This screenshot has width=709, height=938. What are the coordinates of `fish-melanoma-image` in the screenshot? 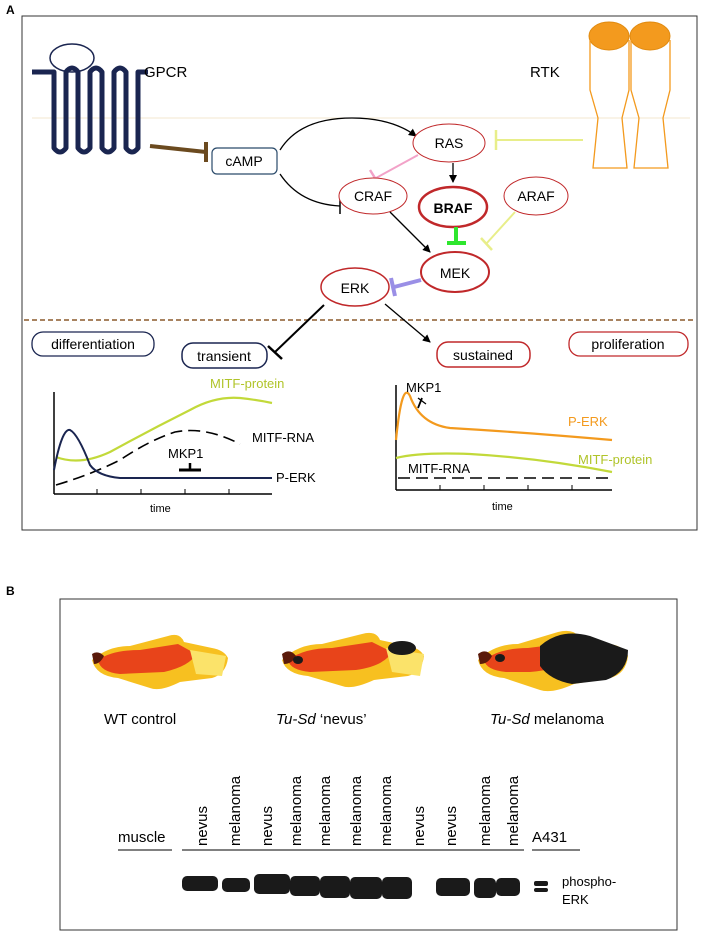 It's located at (553, 661).